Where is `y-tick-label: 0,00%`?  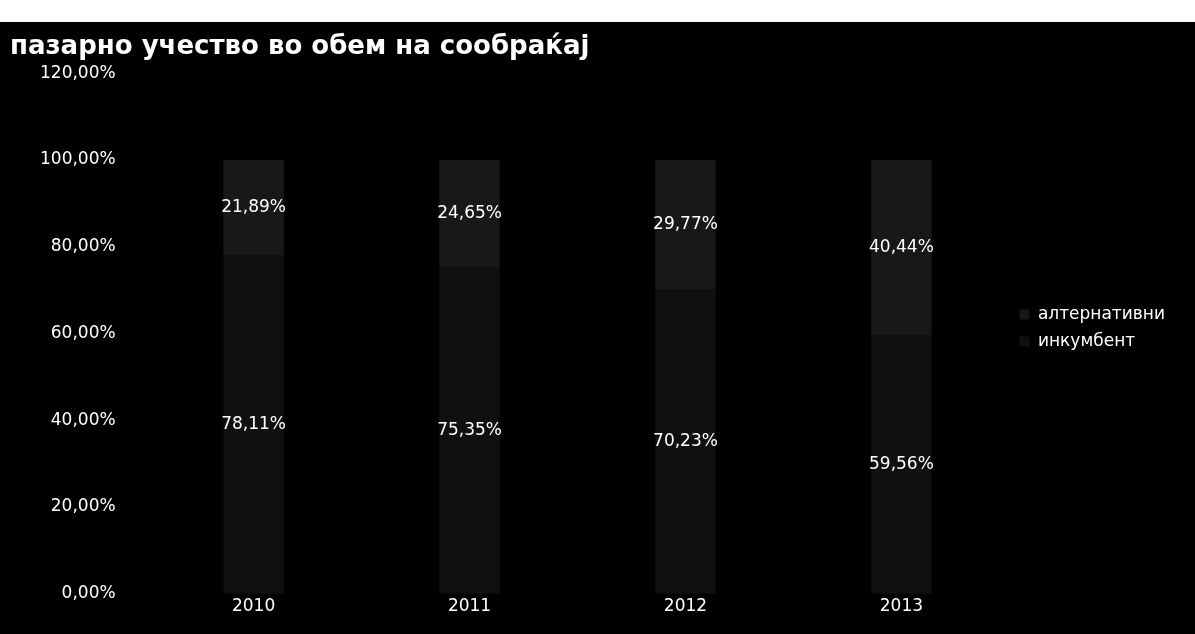 y-tick-label: 0,00% is located at coordinates (88, 592).